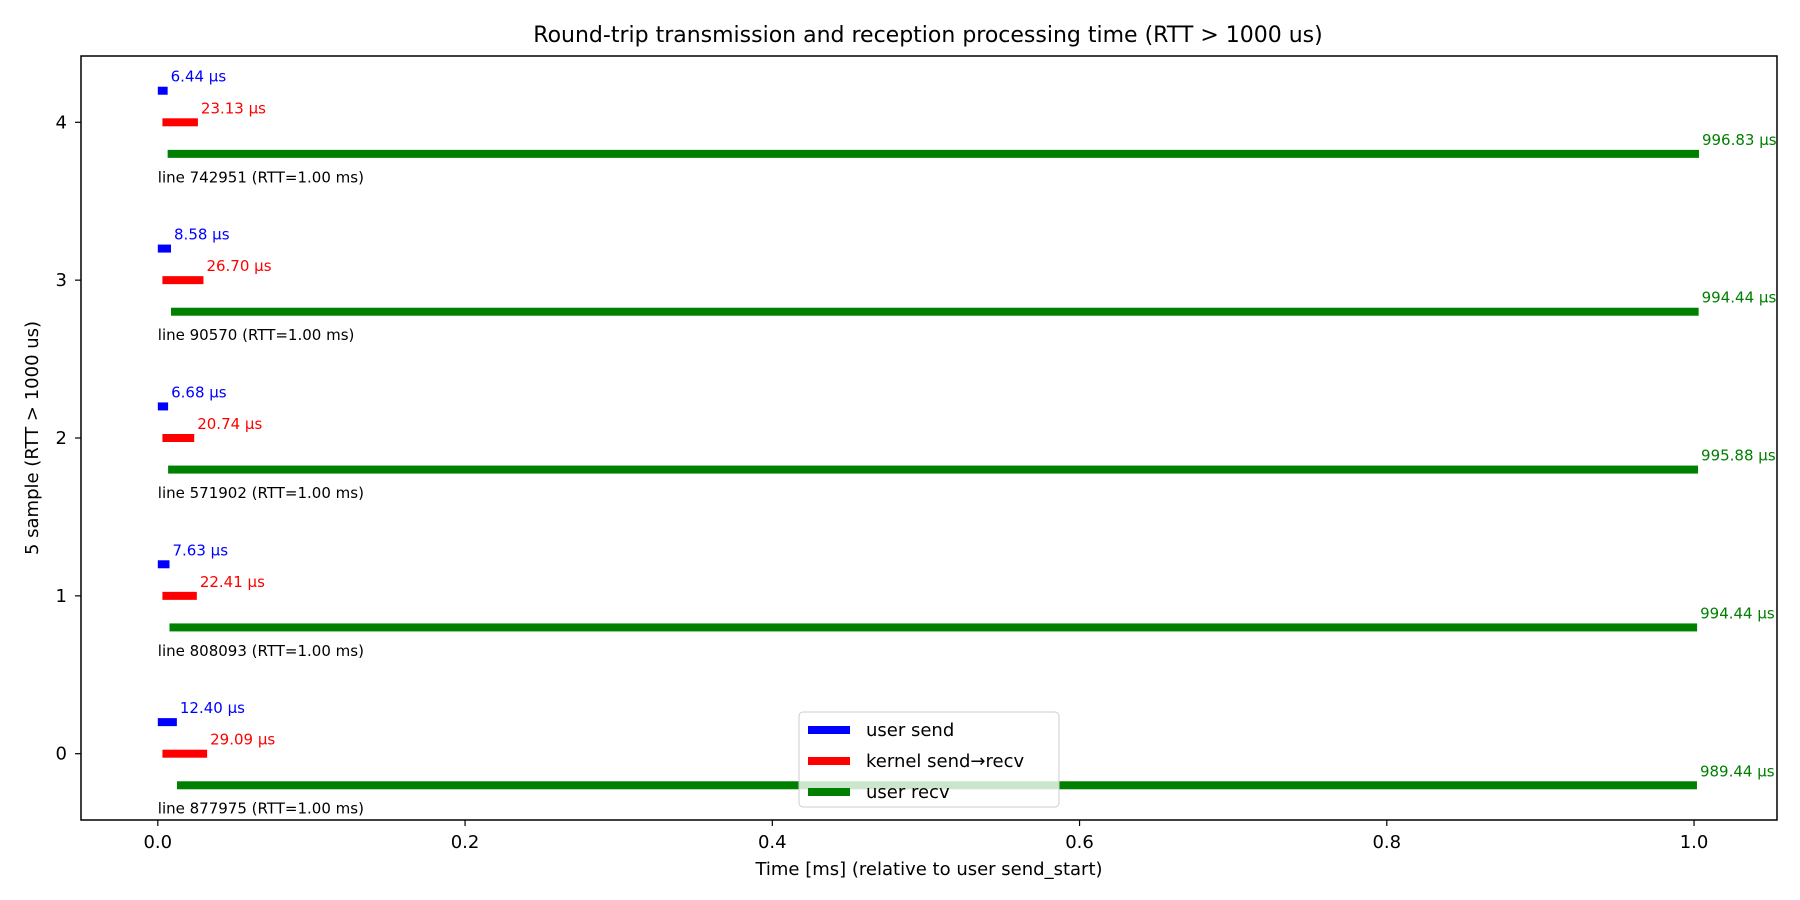 The image size is (1800, 900). Describe the element at coordinates (261, 493) in the screenshot. I see `sample-label-2: line 571902 (RTT=1.00 ms)` at that location.